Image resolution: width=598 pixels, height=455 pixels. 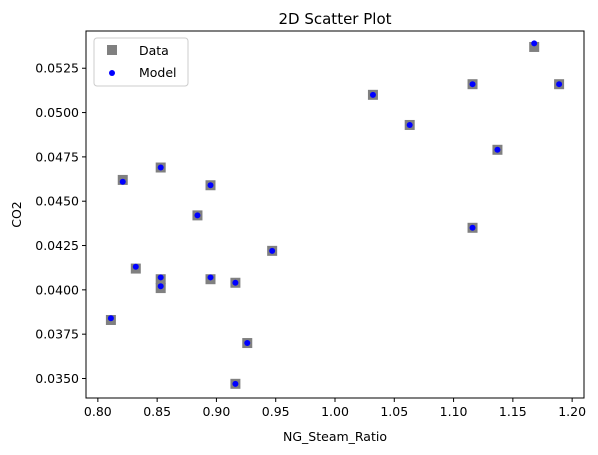 I want to click on y-tick-label: 0.0500, so click(x=57, y=112).